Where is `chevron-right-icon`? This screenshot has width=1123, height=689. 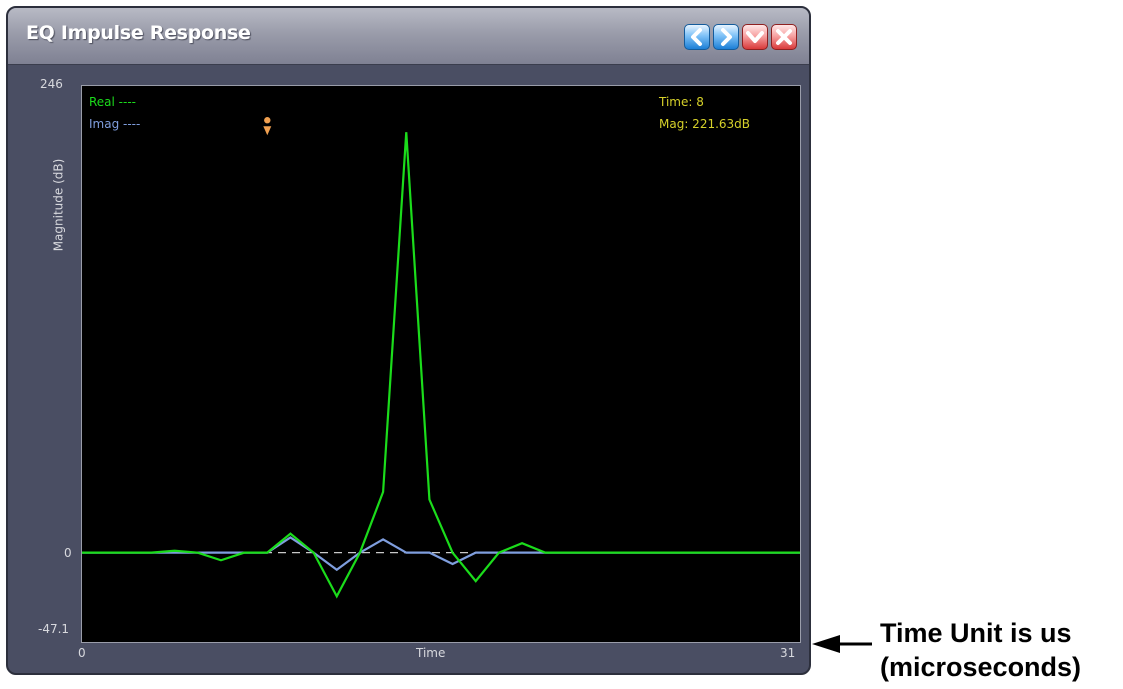
chevron-right-icon is located at coordinates (726, 37).